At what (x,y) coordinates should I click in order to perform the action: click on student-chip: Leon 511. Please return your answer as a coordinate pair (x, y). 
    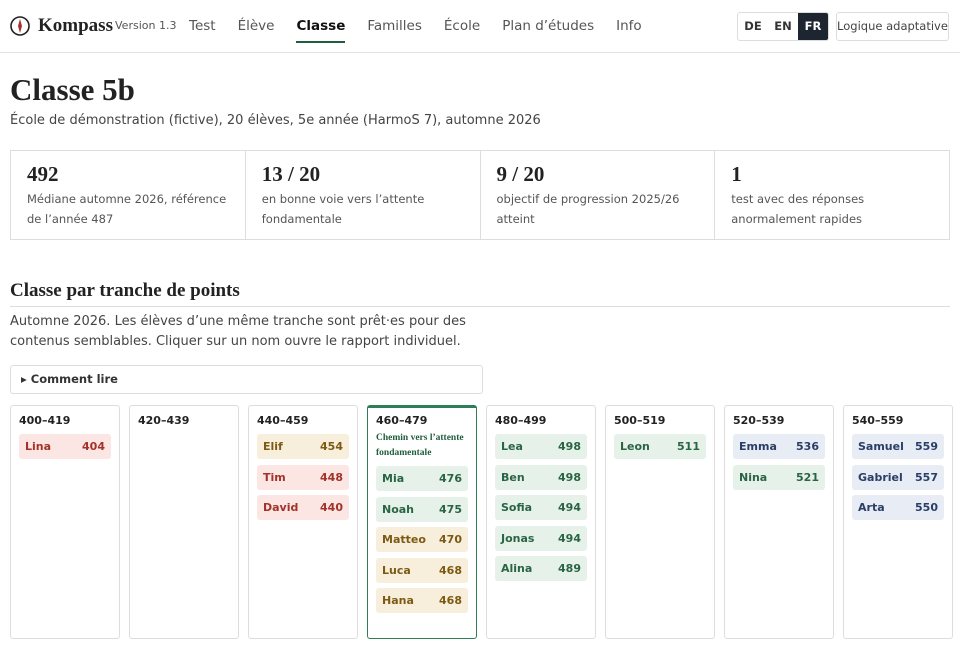
    Looking at the image, I should click on (660, 446).